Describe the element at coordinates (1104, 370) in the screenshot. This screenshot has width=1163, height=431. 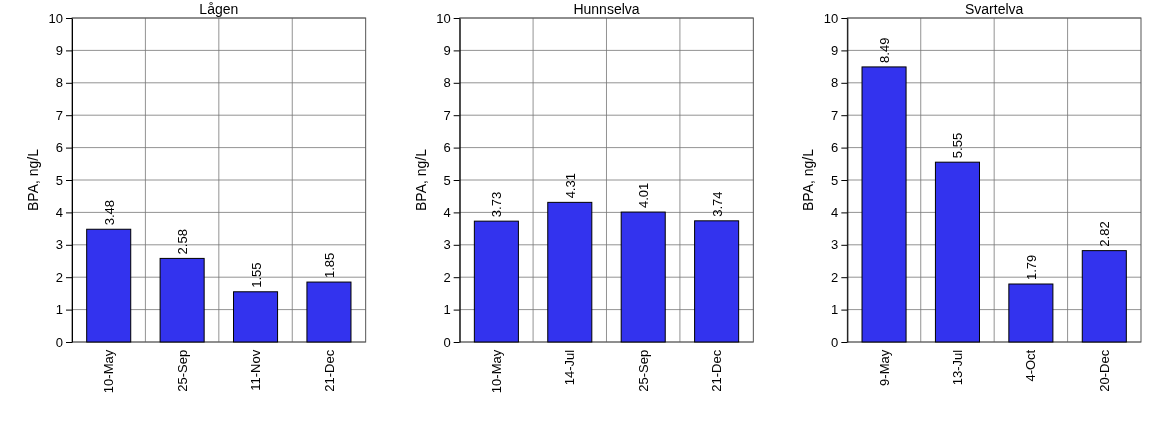
I see `x-tick-label: 20-Dec` at that location.